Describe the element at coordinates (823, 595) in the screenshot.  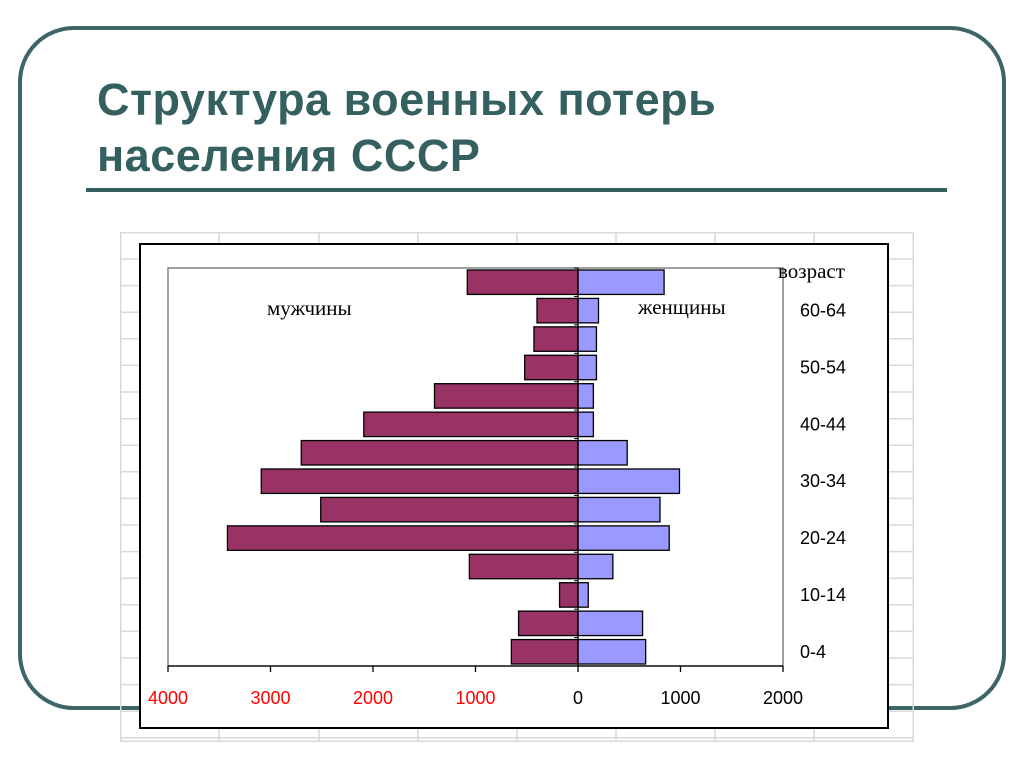
I see `age-group-label: 10-14` at that location.